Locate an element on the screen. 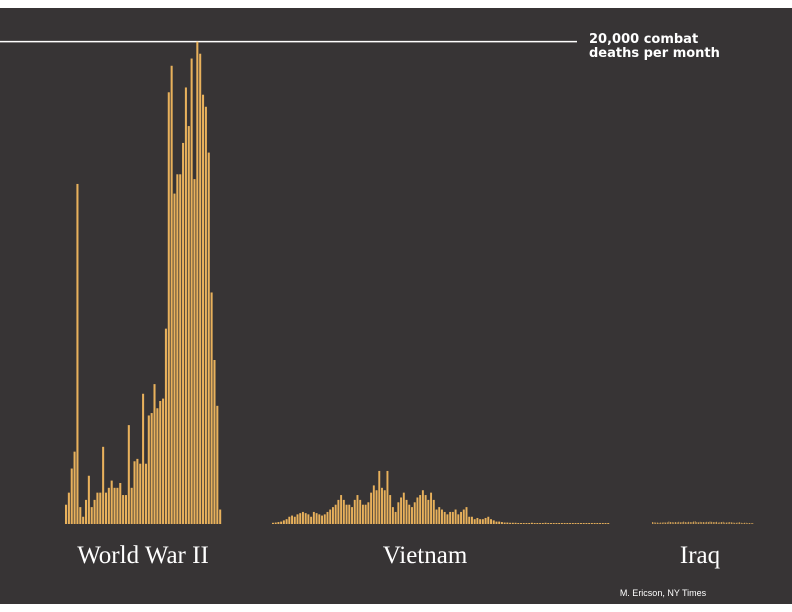 The height and width of the screenshot is (612, 792). reference-label-line2: deaths per month is located at coordinates (654, 53).